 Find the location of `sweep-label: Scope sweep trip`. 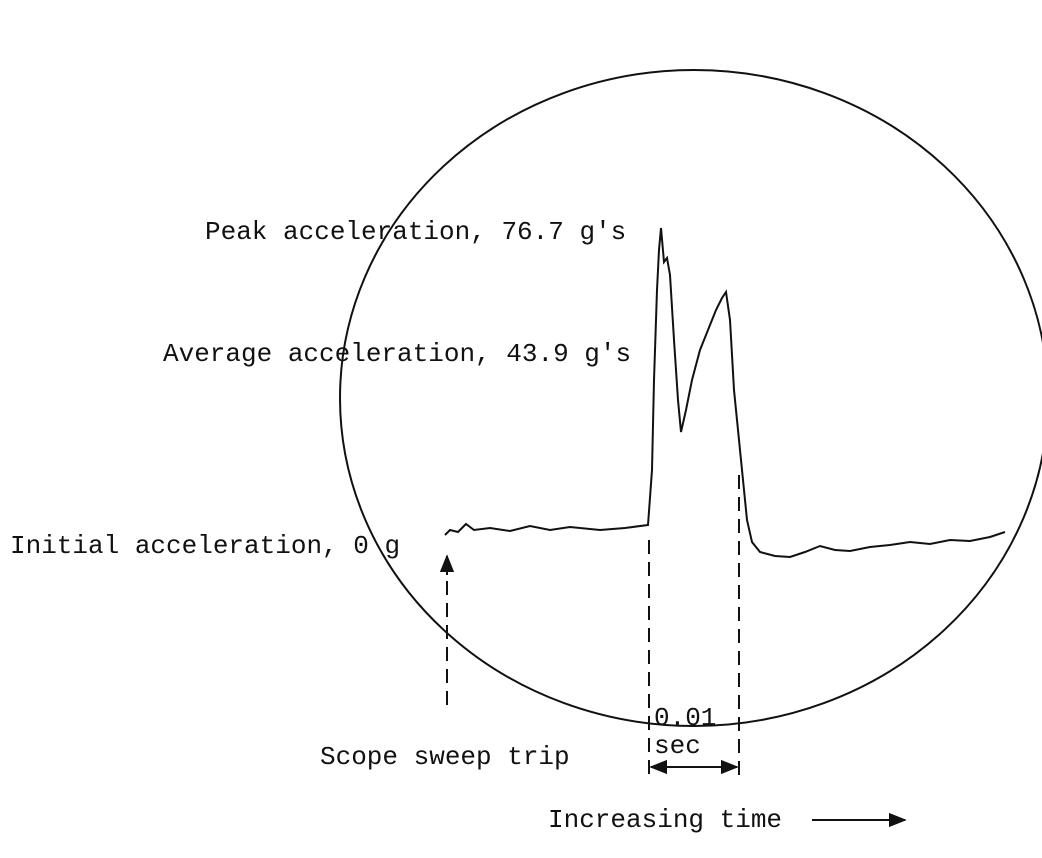

sweep-label: Scope sweep trip is located at coordinates (445, 757).